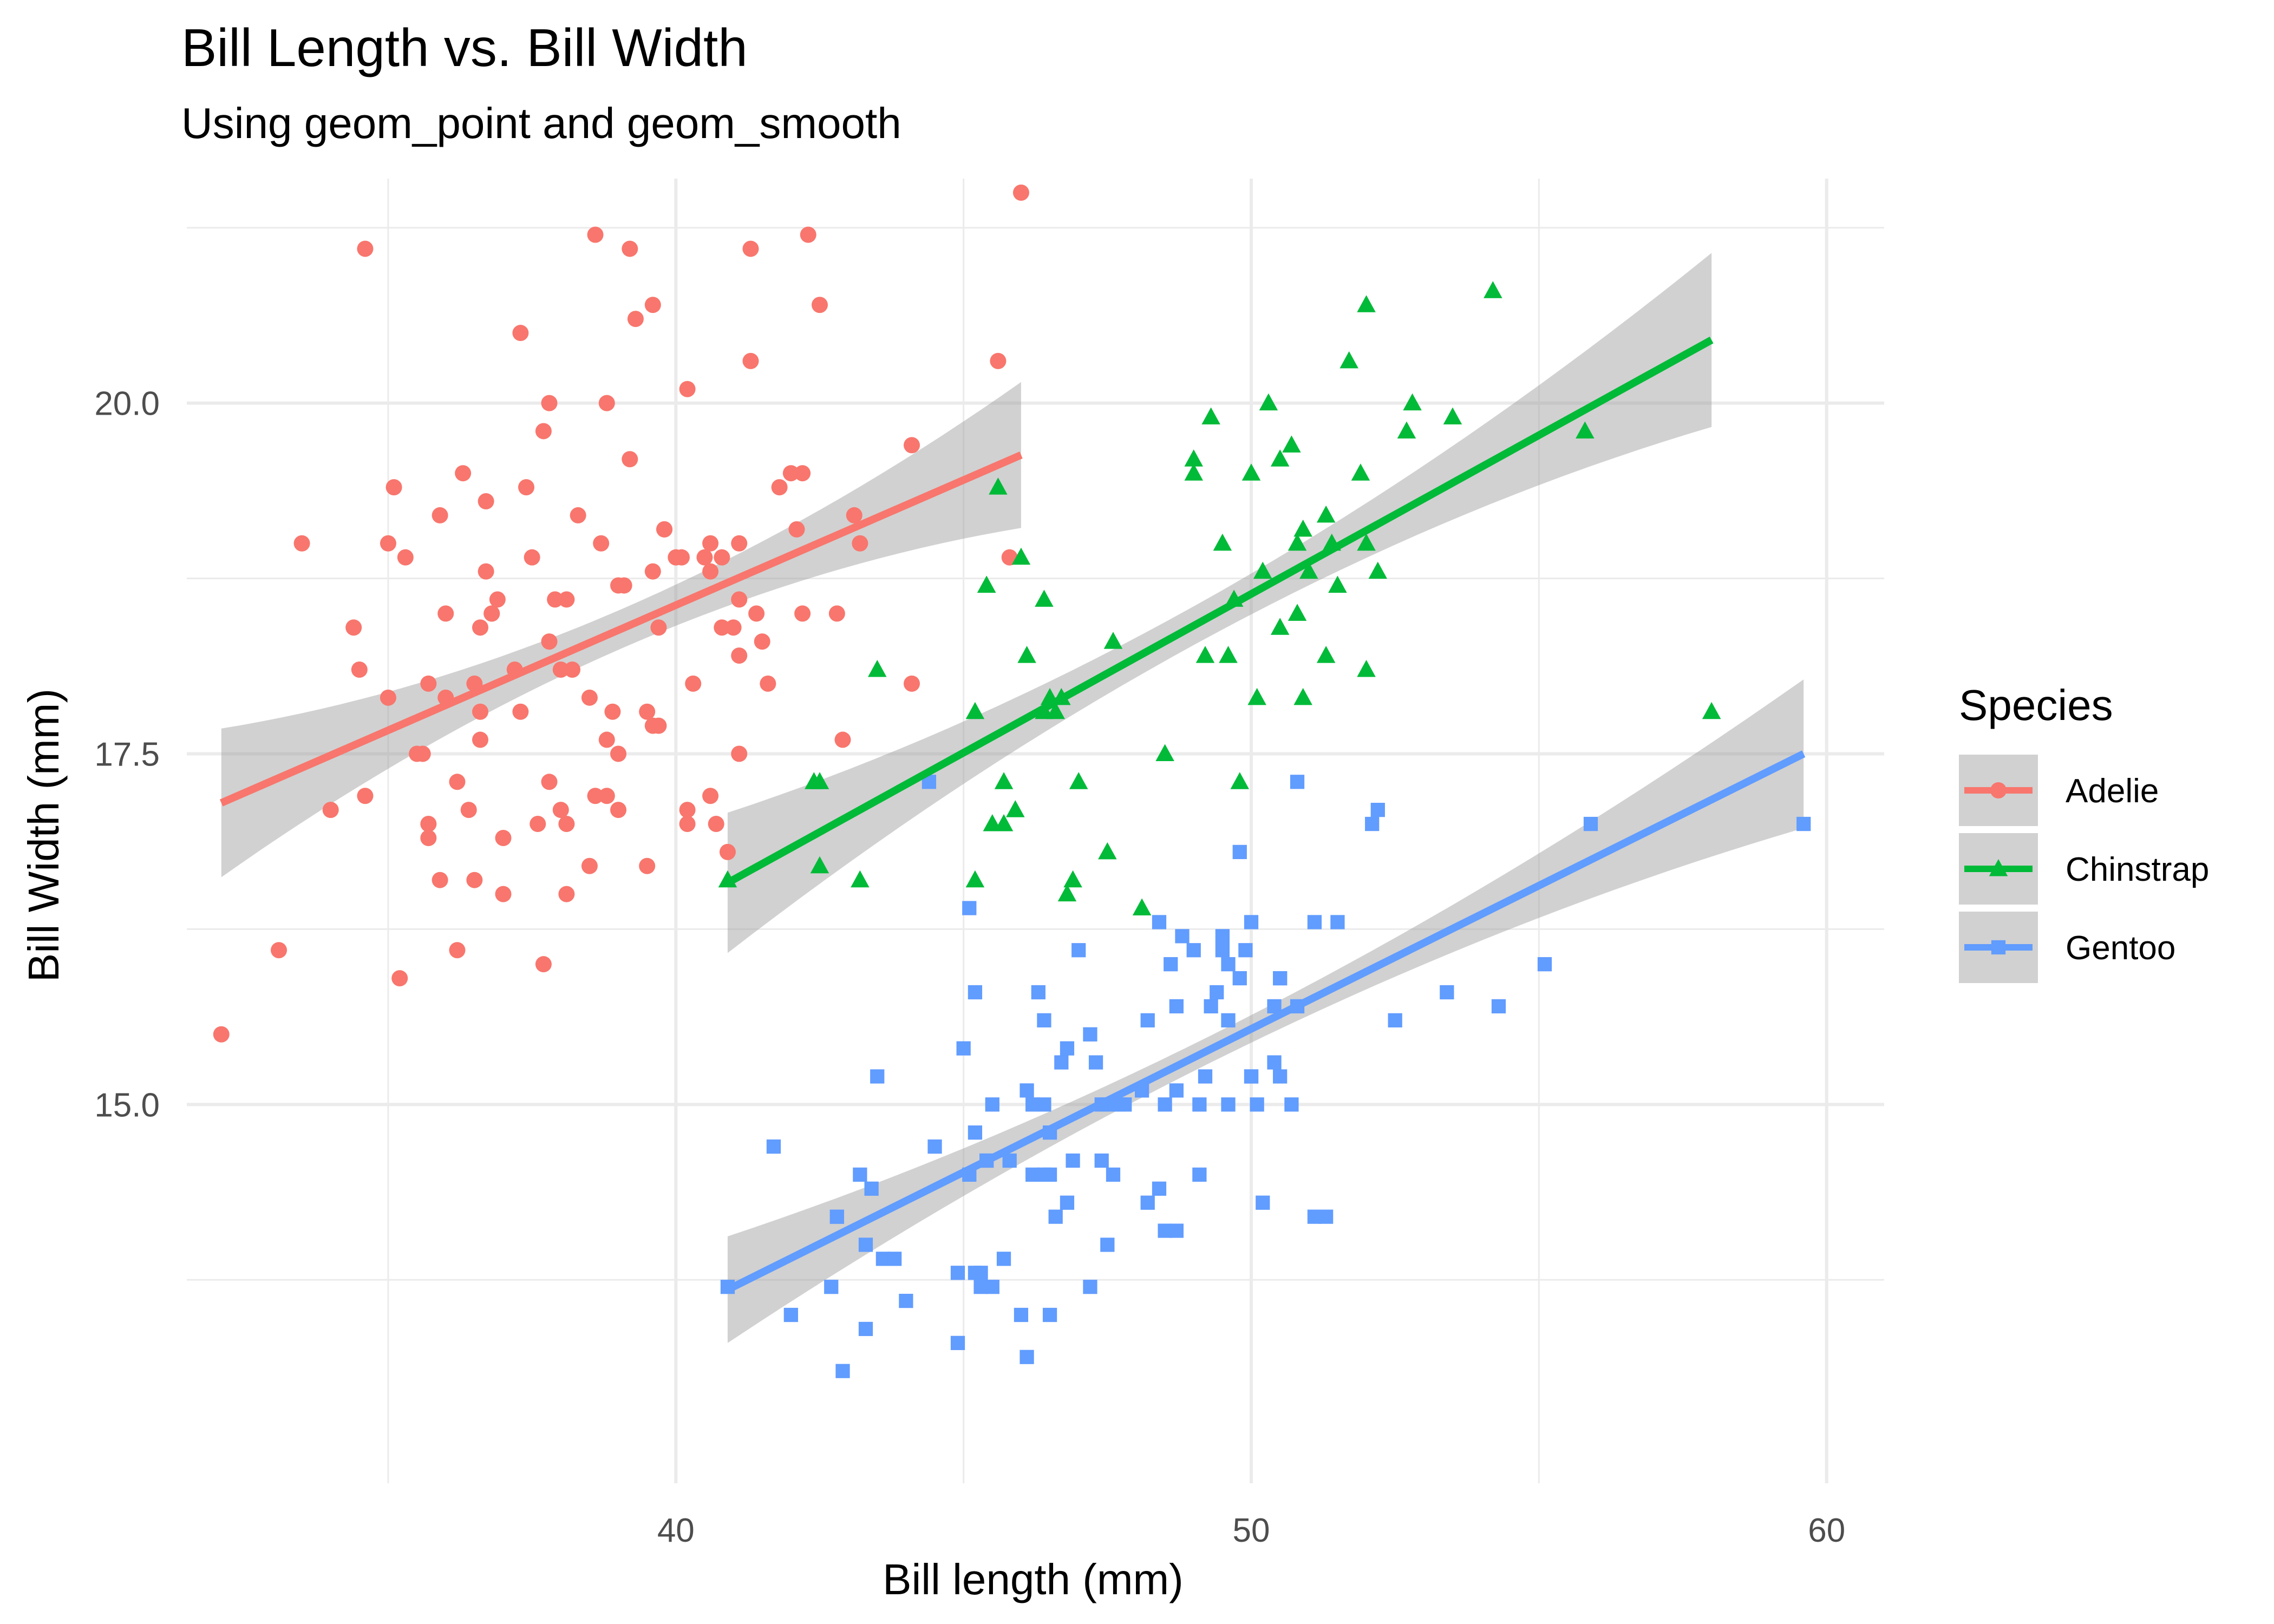 This screenshot has height=1624, width=2274. Describe the element at coordinates (127, 754) in the screenshot. I see `y-tick-label: 17.5` at that location.